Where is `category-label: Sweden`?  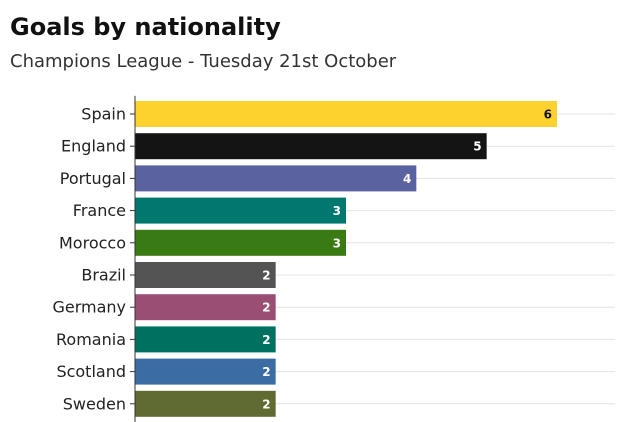 category-label: Sweden is located at coordinates (94, 403).